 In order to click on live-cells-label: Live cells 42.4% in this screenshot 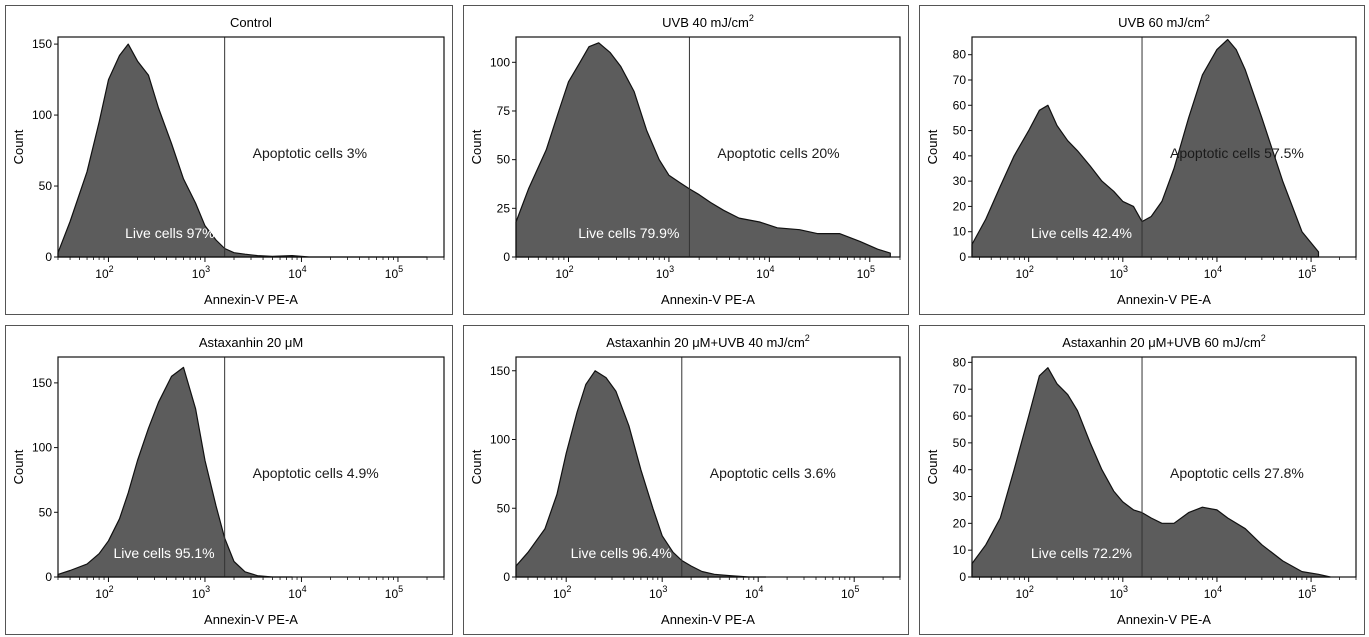, I will do `click(1081, 233)`.